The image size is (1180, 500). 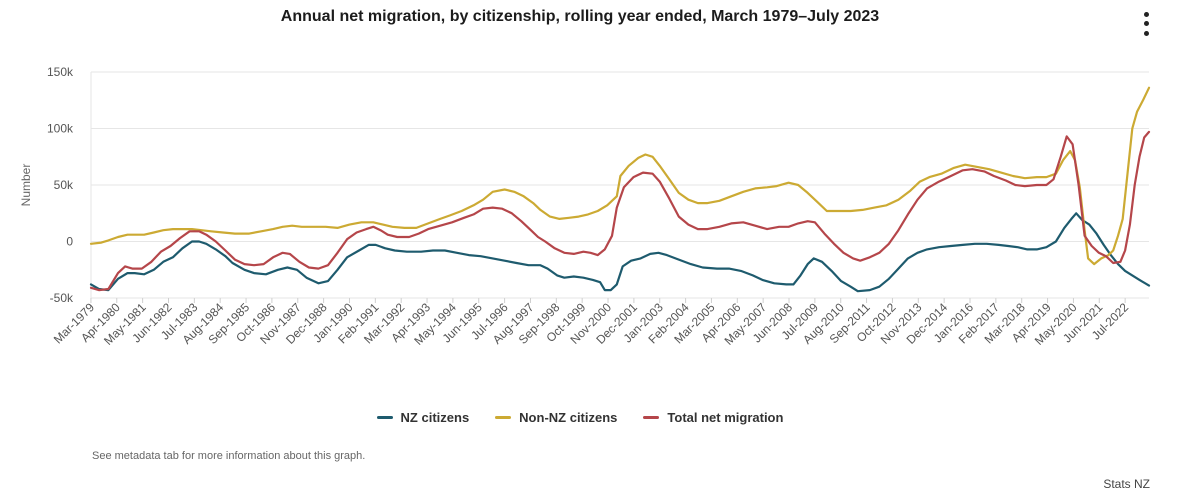 I want to click on y-tick-label: 50k, so click(x=64, y=185).